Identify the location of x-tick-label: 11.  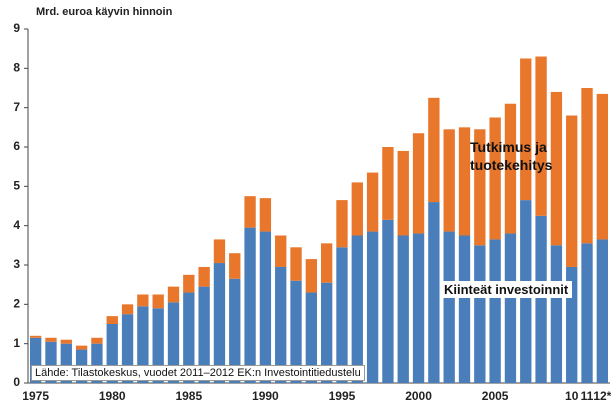
(587, 396).